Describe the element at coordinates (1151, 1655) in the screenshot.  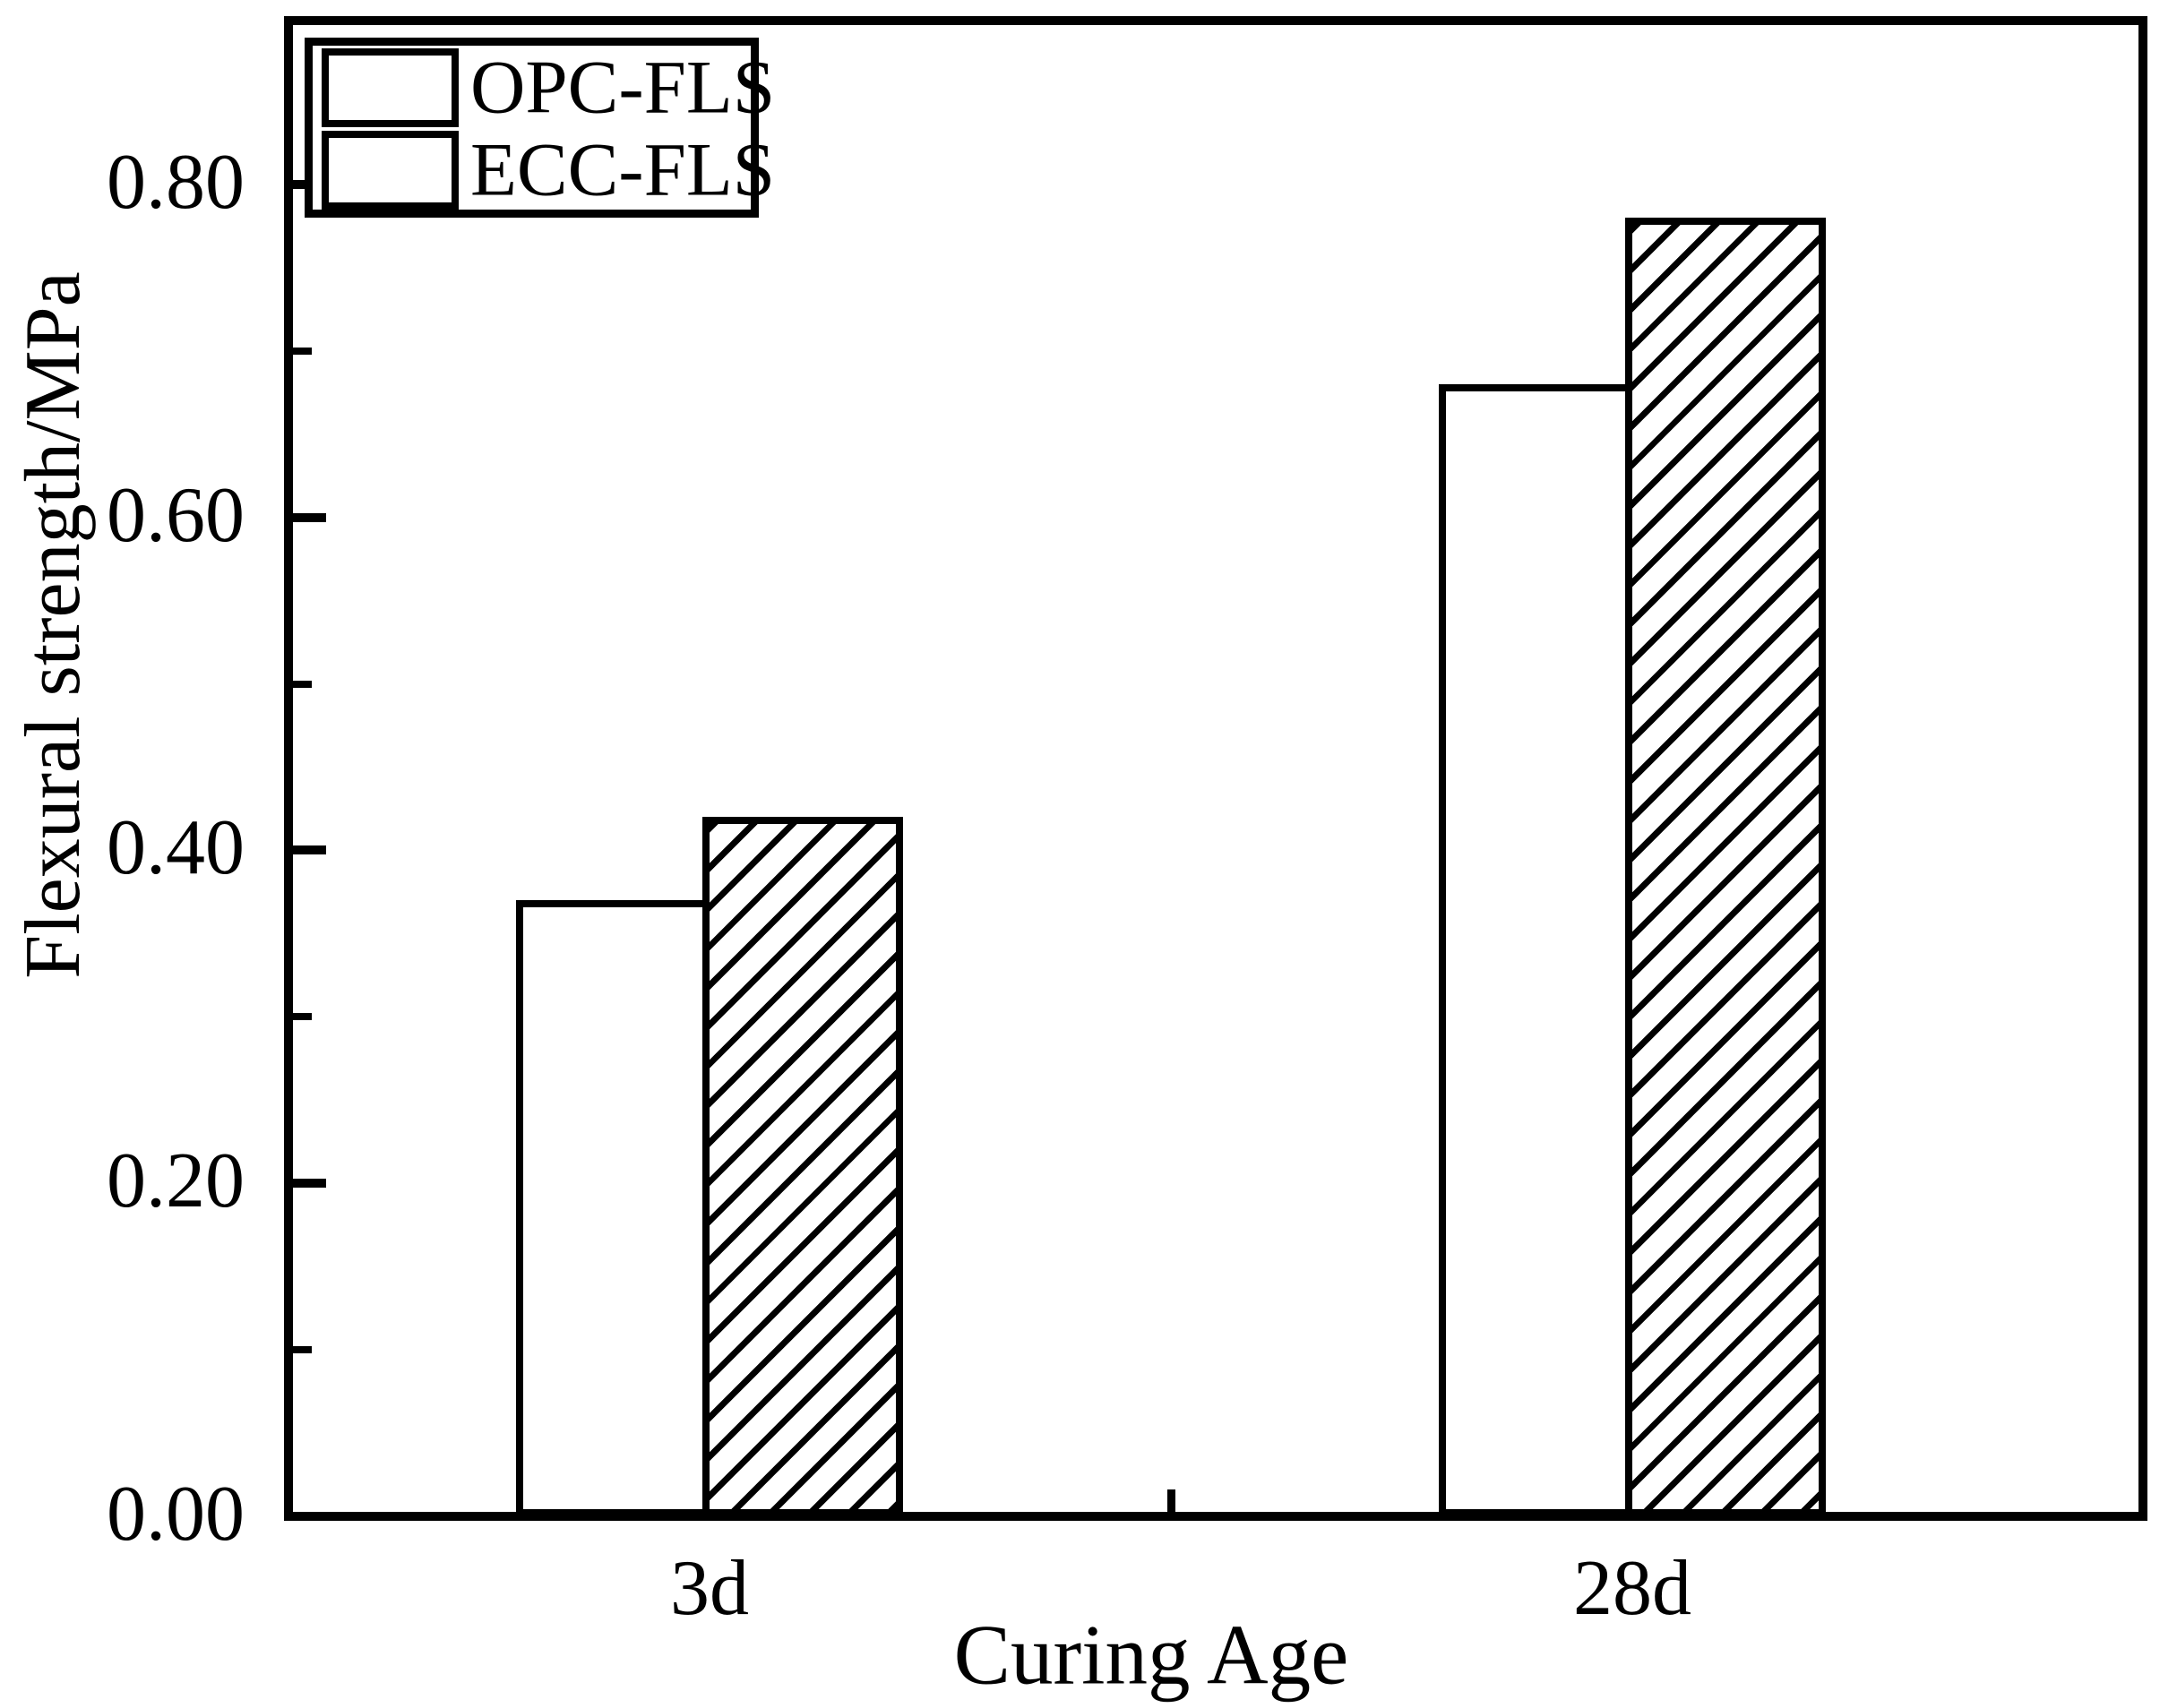
I see `x-axis-title: Curing Age` at that location.